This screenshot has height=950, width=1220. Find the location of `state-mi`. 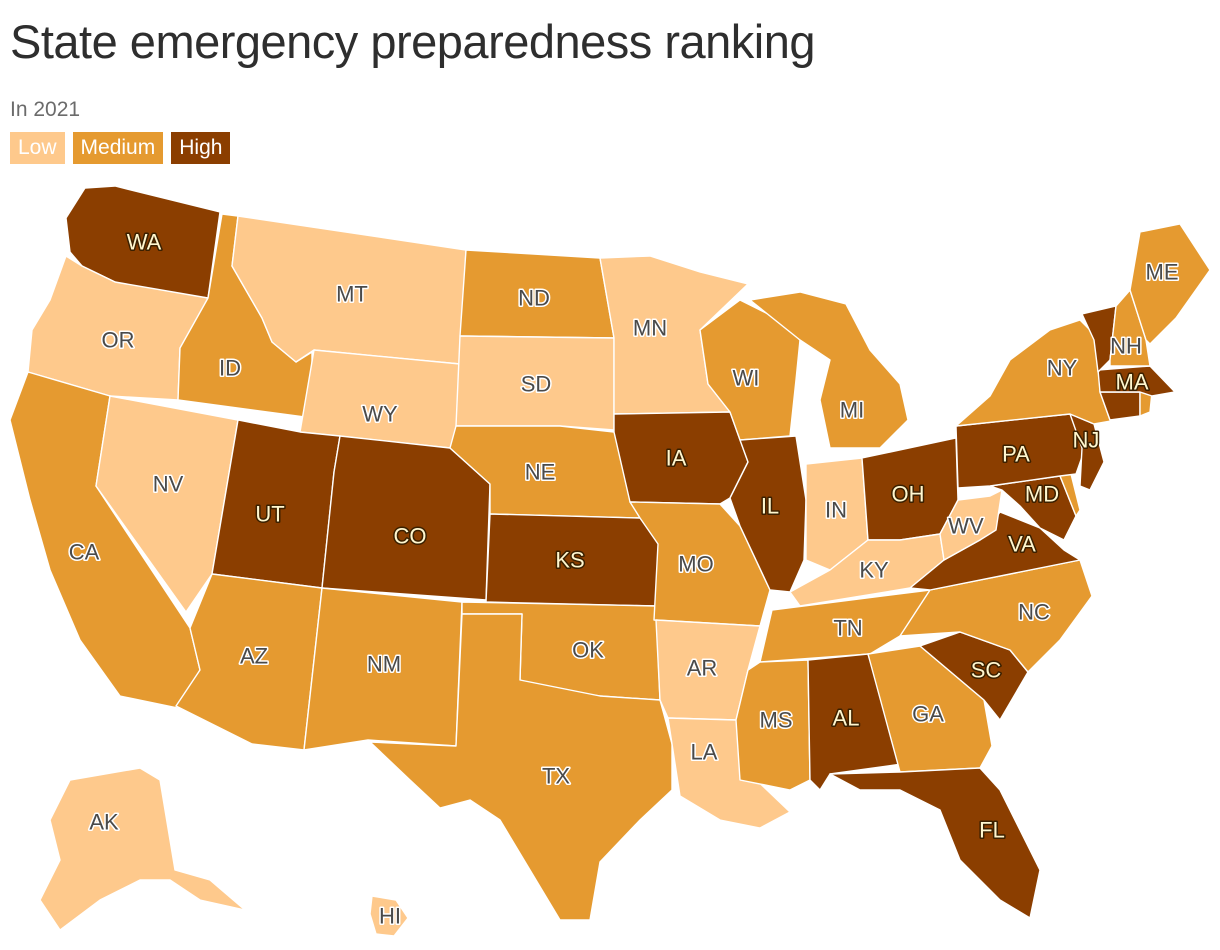

state-mi is located at coordinates (829, 370).